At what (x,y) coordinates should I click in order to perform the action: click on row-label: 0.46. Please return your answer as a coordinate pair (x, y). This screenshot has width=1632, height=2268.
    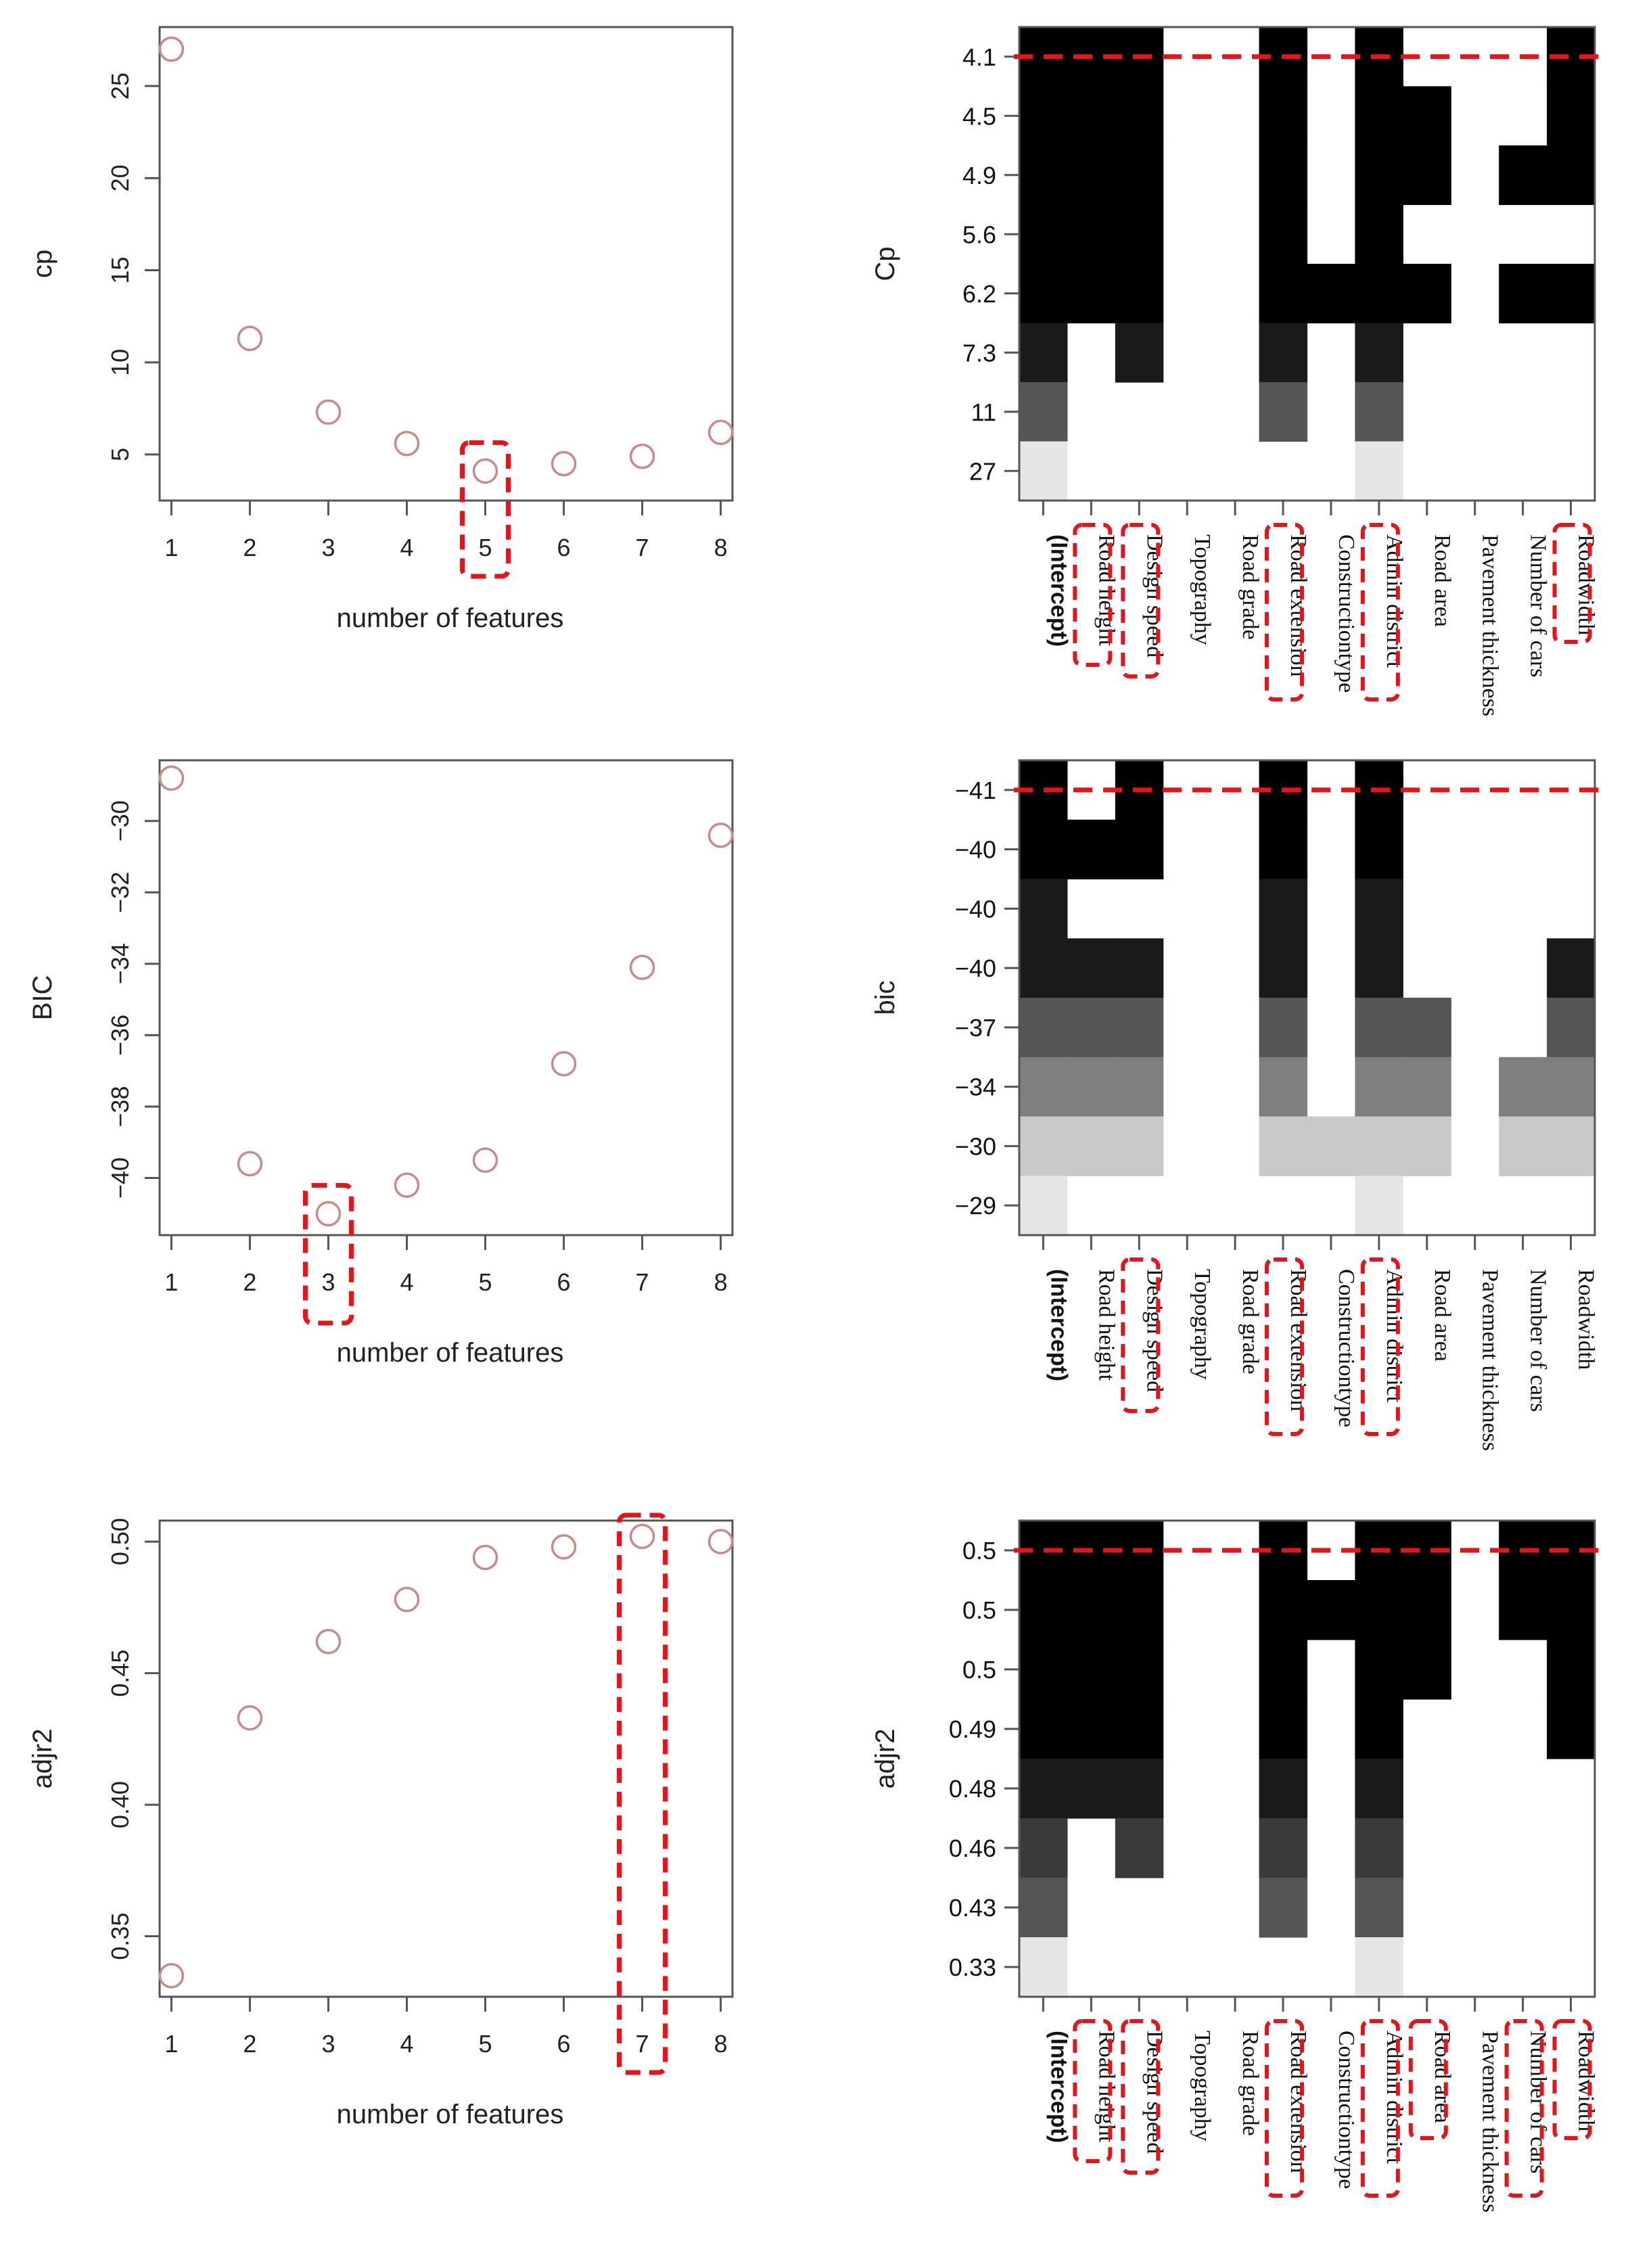
    Looking at the image, I should click on (972, 1848).